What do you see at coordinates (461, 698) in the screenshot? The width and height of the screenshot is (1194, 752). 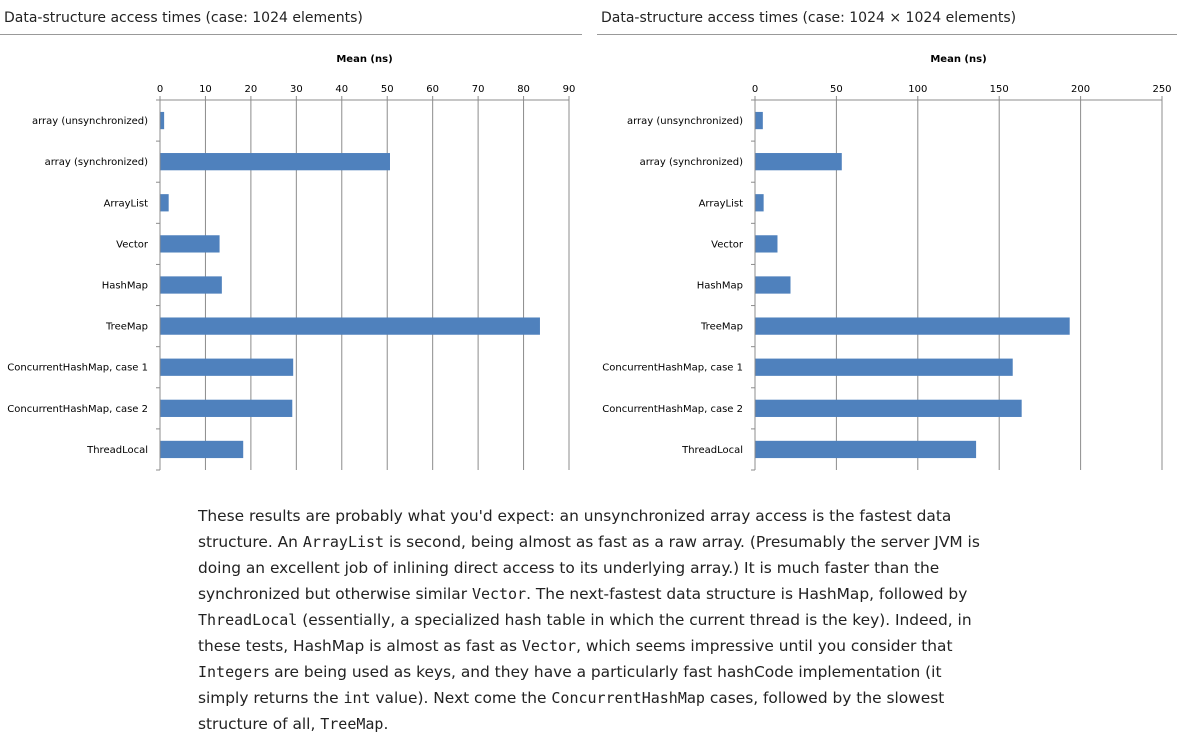 I see `text-run: value). Next come the` at bounding box center [461, 698].